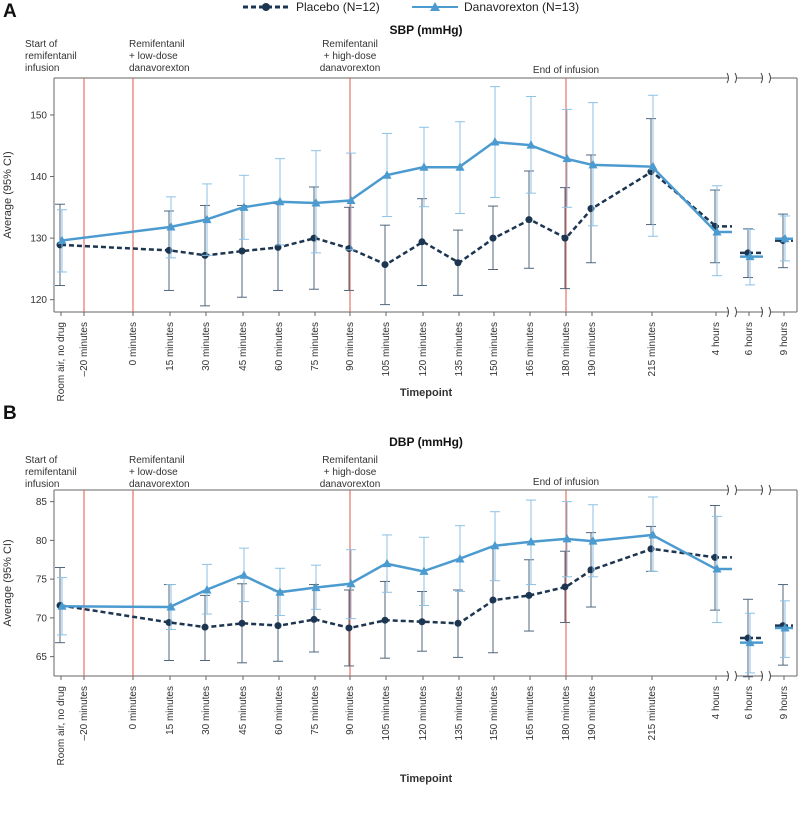 Image resolution: width=800 pixels, height=816 pixels. I want to click on y-tick-label: 70, so click(42, 618).